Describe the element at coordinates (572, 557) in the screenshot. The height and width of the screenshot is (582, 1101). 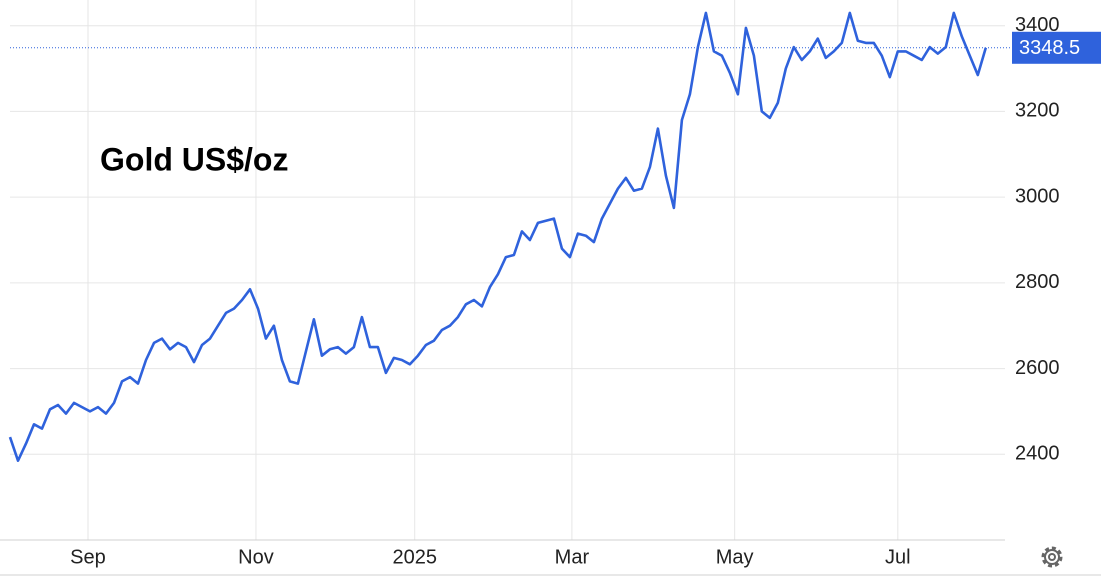
I see `x-tick-label: Mar` at that location.